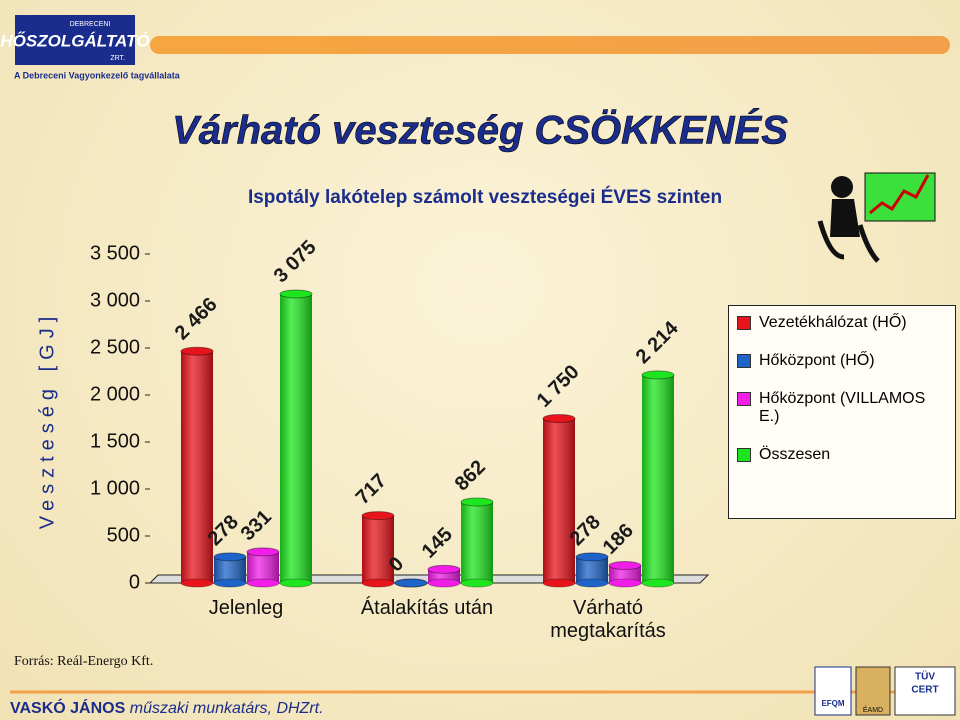  Describe the element at coordinates (115, 441) in the screenshot. I see `y-tick-label: 1 500` at that location.